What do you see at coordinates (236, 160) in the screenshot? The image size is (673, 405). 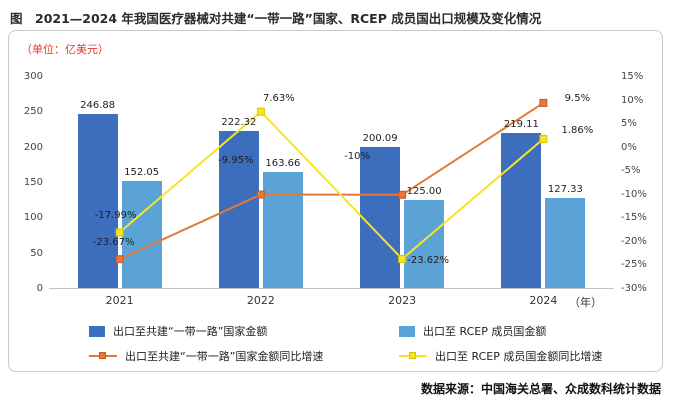 I see `growth-value-label: -9.95%` at bounding box center [236, 160].